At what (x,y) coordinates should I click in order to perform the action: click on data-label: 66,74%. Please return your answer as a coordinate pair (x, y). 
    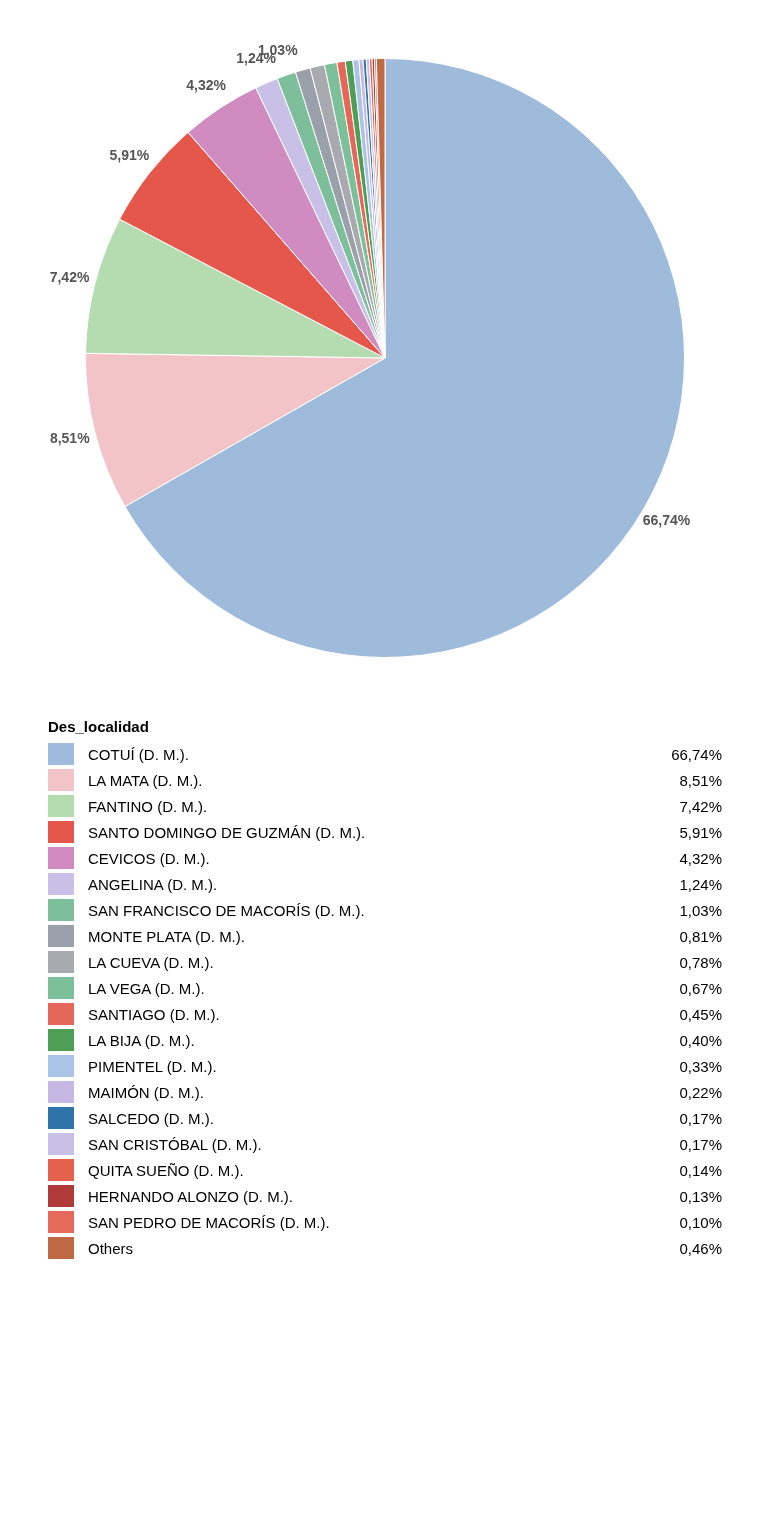
    Looking at the image, I should click on (666, 520).